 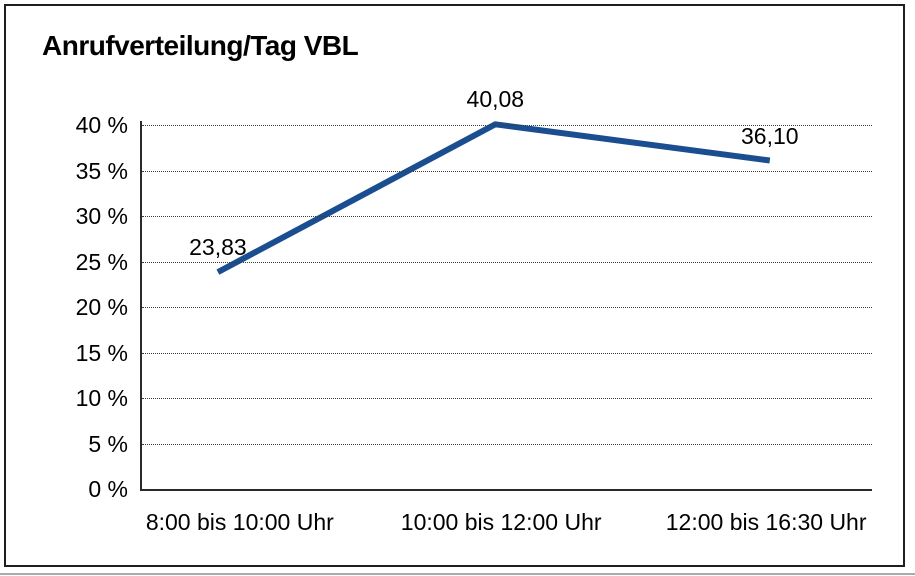 I want to click on gridline-20pct, so click(x=507, y=307).